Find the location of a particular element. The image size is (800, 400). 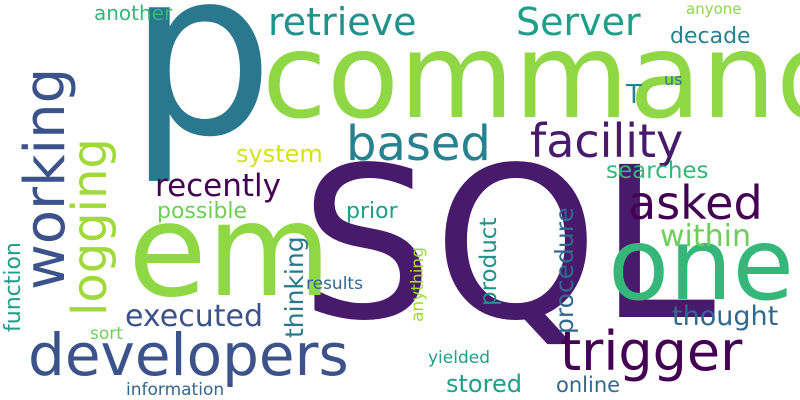

word-logging: logging is located at coordinates (90, 227).